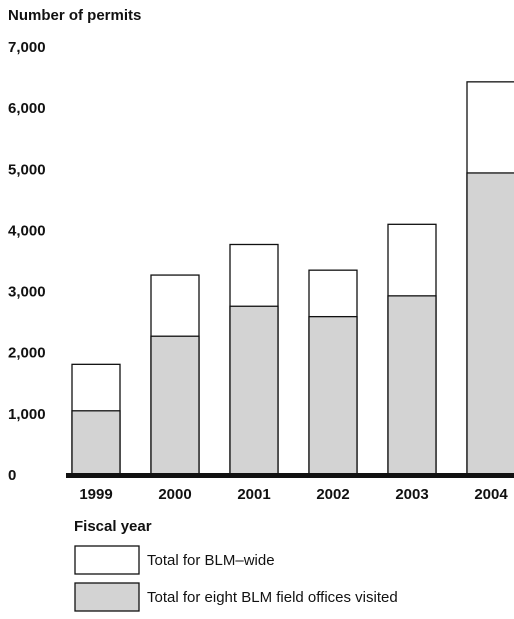 This screenshot has width=514, height=619. What do you see at coordinates (27, 414) in the screenshot?
I see `y-tick-label: 1,000` at bounding box center [27, 414].